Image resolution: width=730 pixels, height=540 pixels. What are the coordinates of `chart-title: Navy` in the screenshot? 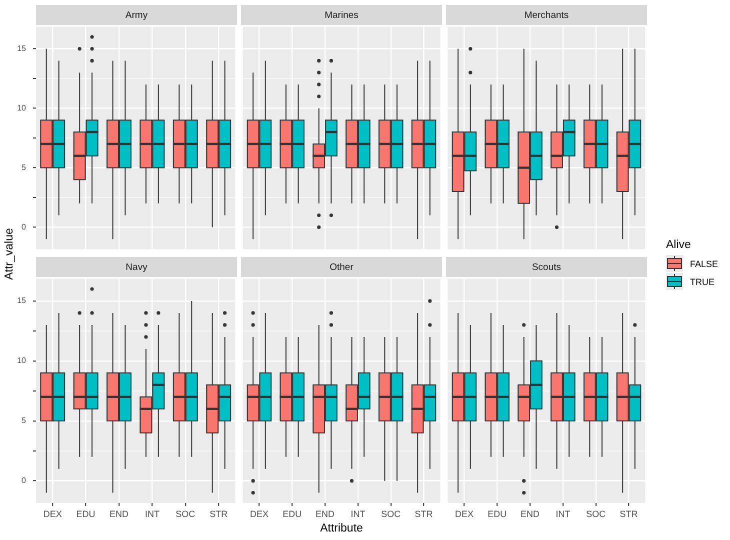 It's located at (136, 267).